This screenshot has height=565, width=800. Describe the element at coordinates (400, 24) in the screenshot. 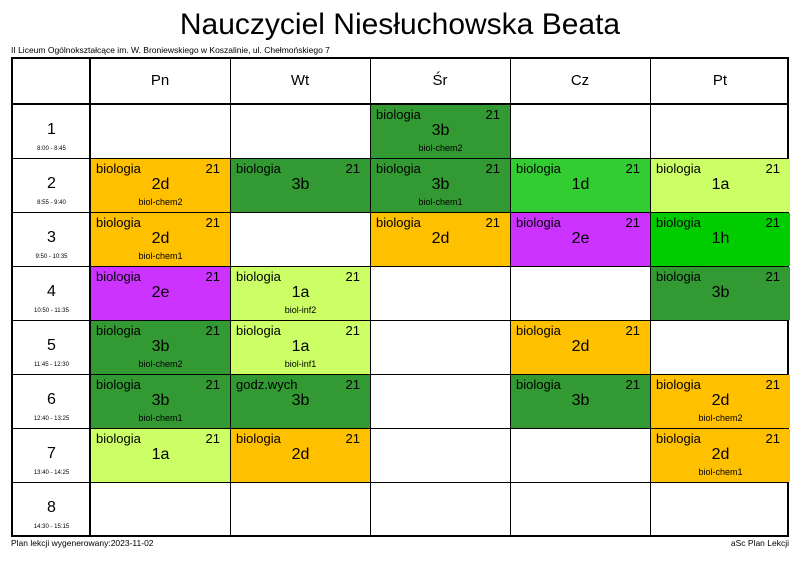

I see `page-title: Nauczyciel Niesłuchowska Beata` at that location.